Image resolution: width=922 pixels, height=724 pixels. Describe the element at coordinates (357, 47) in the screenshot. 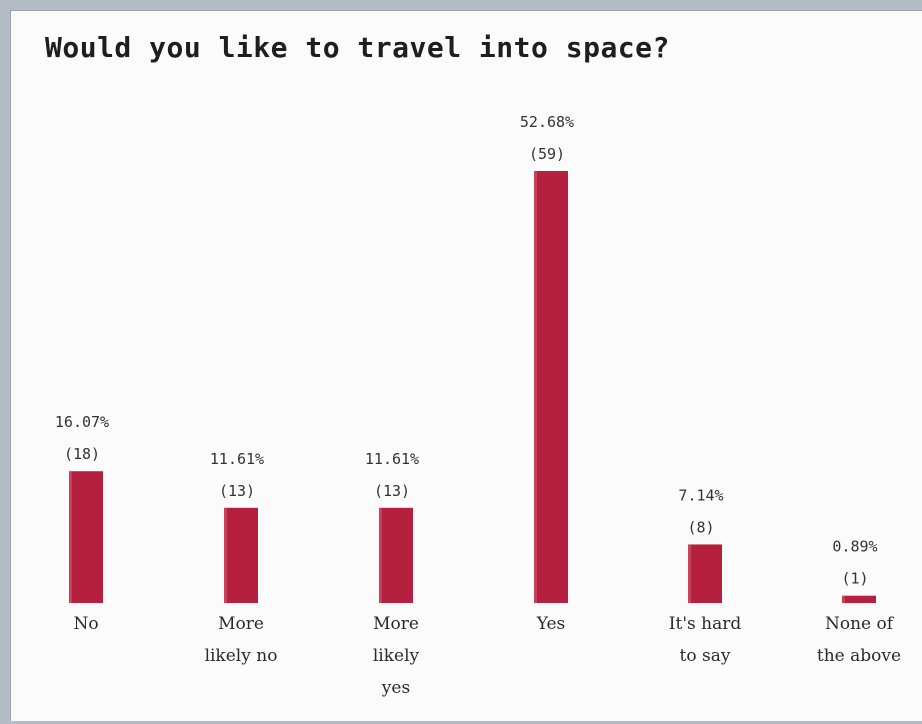

I see `chart-title: Would you like to travel into space?` at that location.